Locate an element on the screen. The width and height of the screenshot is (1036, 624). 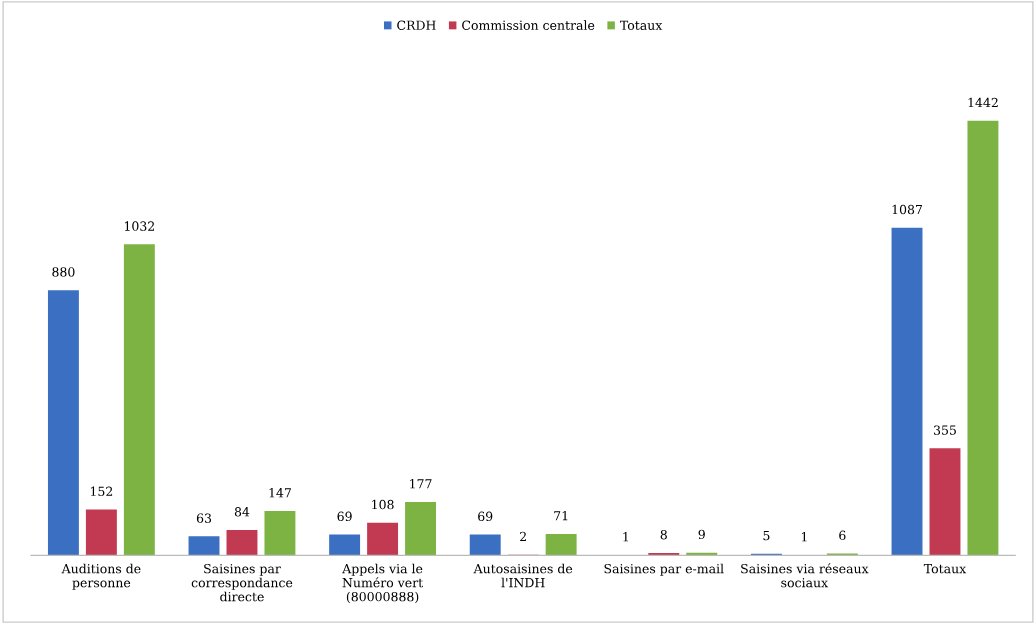
data-label: 9 is located at coordinates (701, 534).